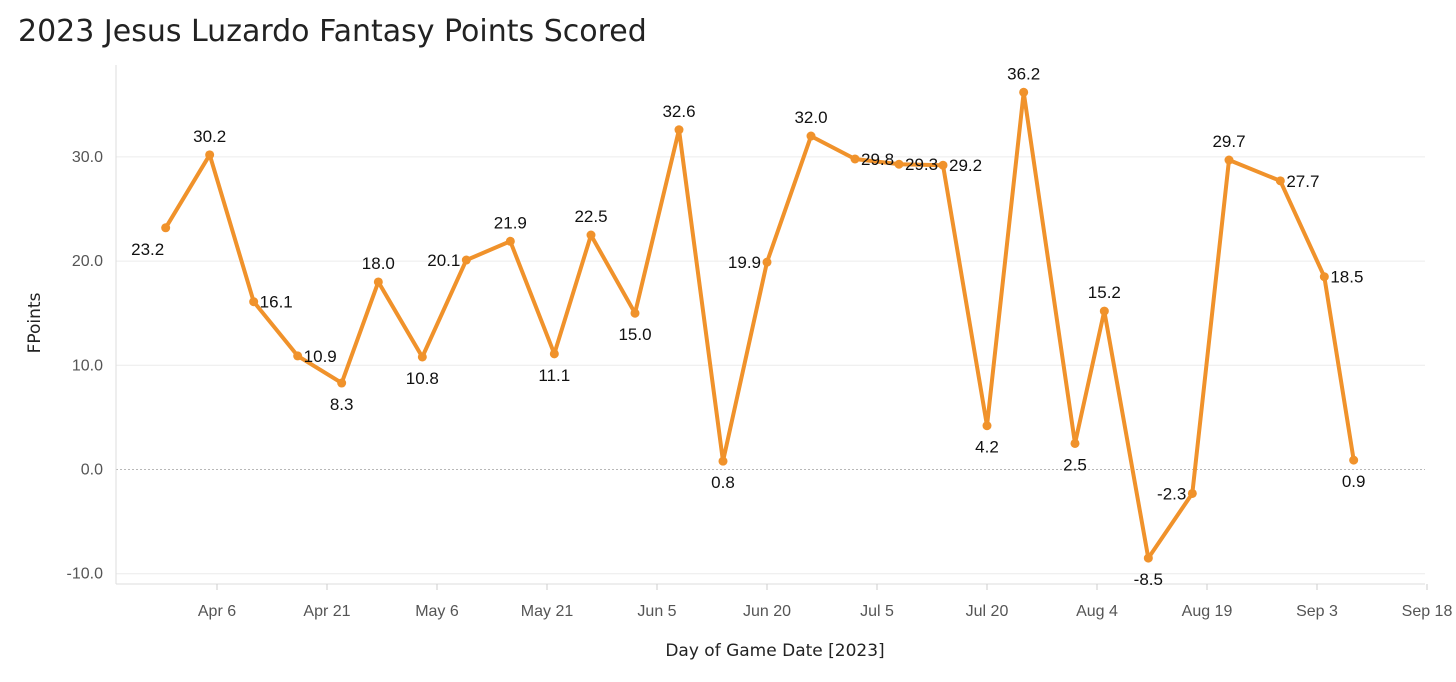 The height and width of the screenshot is (682, 1456). What do you see at coordinates (35, 322) in the screenshot?
I see `y-axis-label: FPoints` at bounding box center [35, 322].